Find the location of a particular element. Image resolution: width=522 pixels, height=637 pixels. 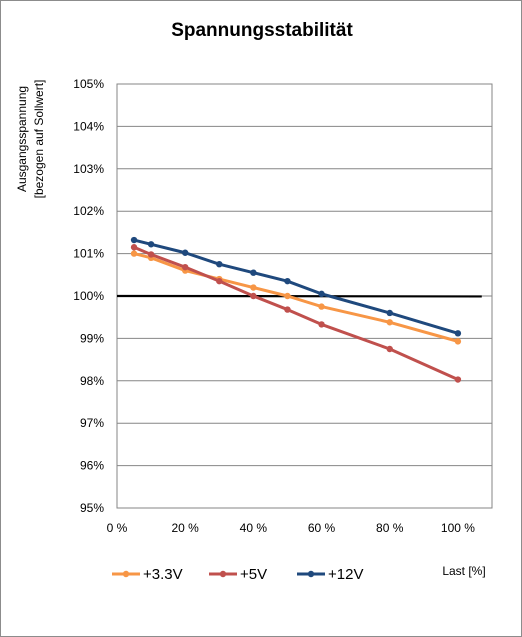

y-axis-label-line2: [bezogen auf Sollwert] is located at coordinates (39, 139).